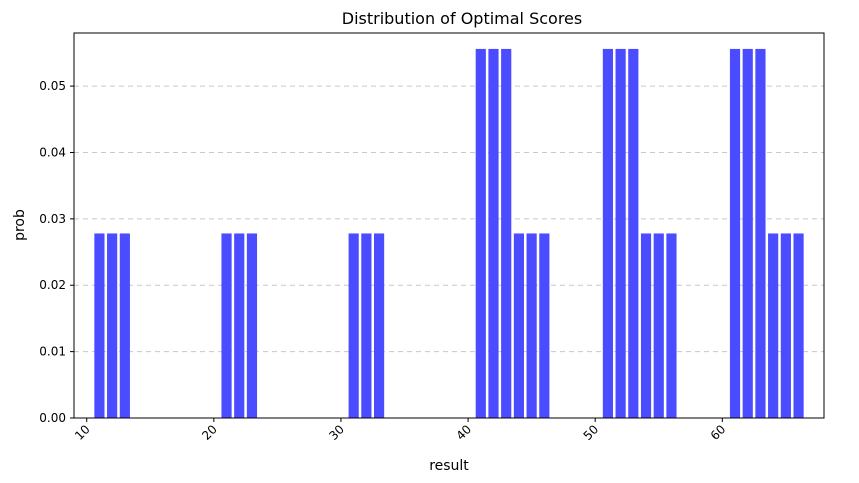 The width and height of the screenshot is (859, 483). I want to click on x-axis-ticks: 10 20 30 40 50 60, so click(400, 430).